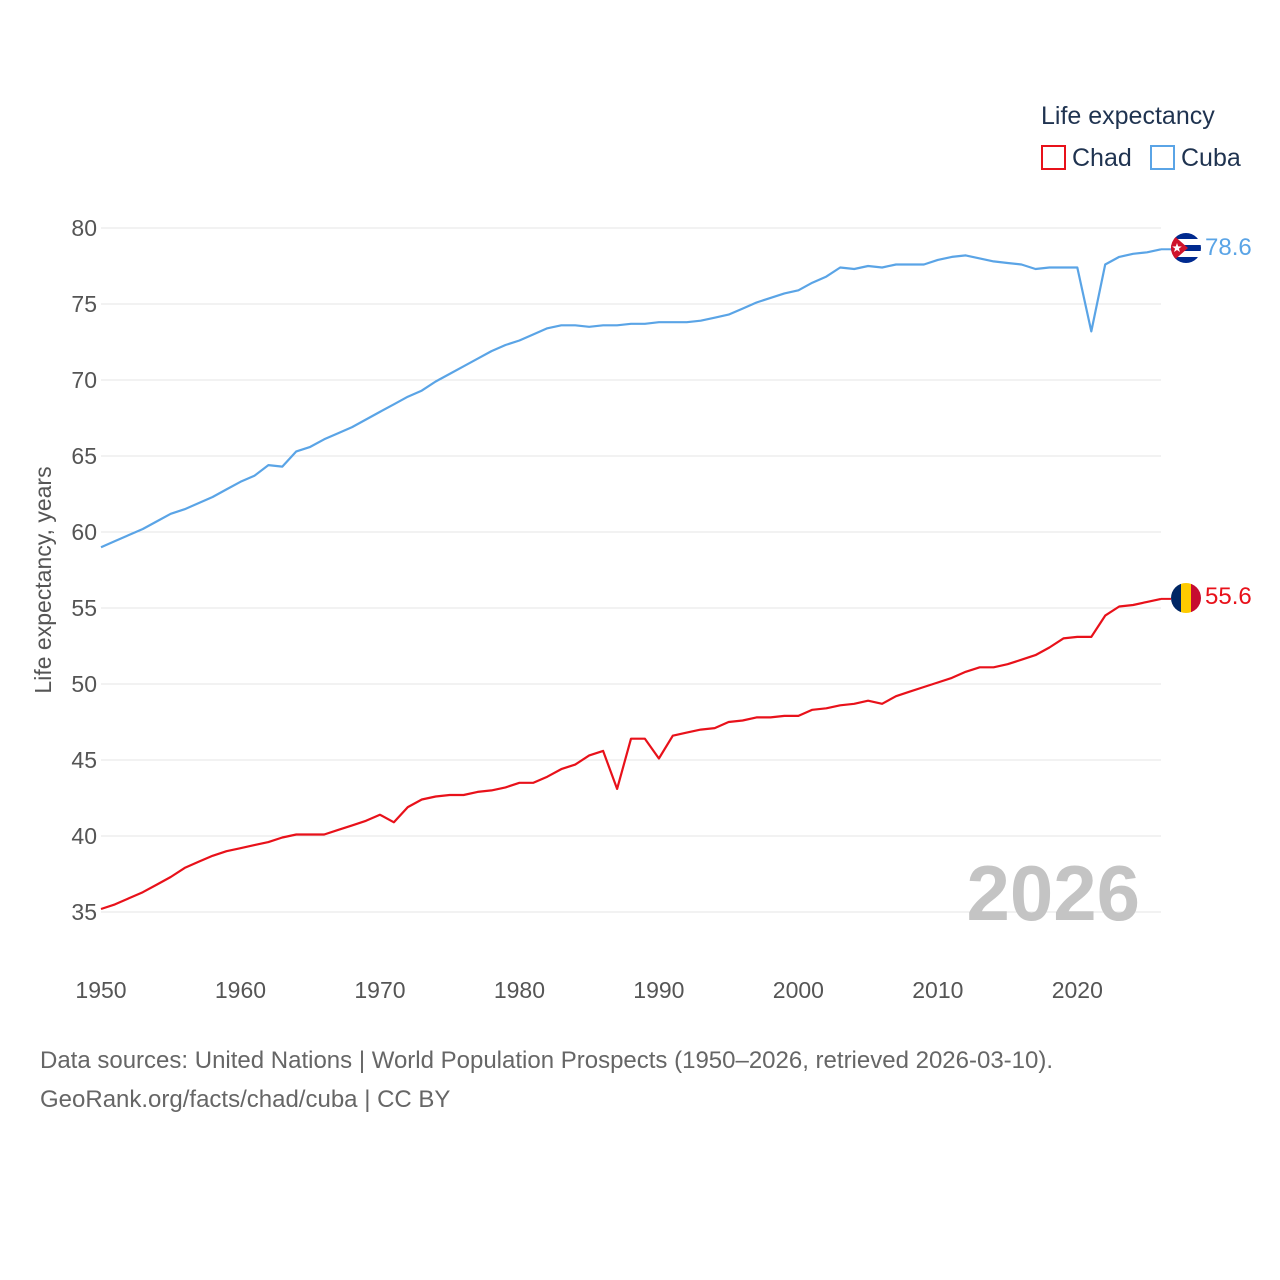 The height and width of the screenshot is (1280, 1280). Describe the element at coordinates (84, 836) in the screenshot. I see `y-tick-label: 40` at that location.